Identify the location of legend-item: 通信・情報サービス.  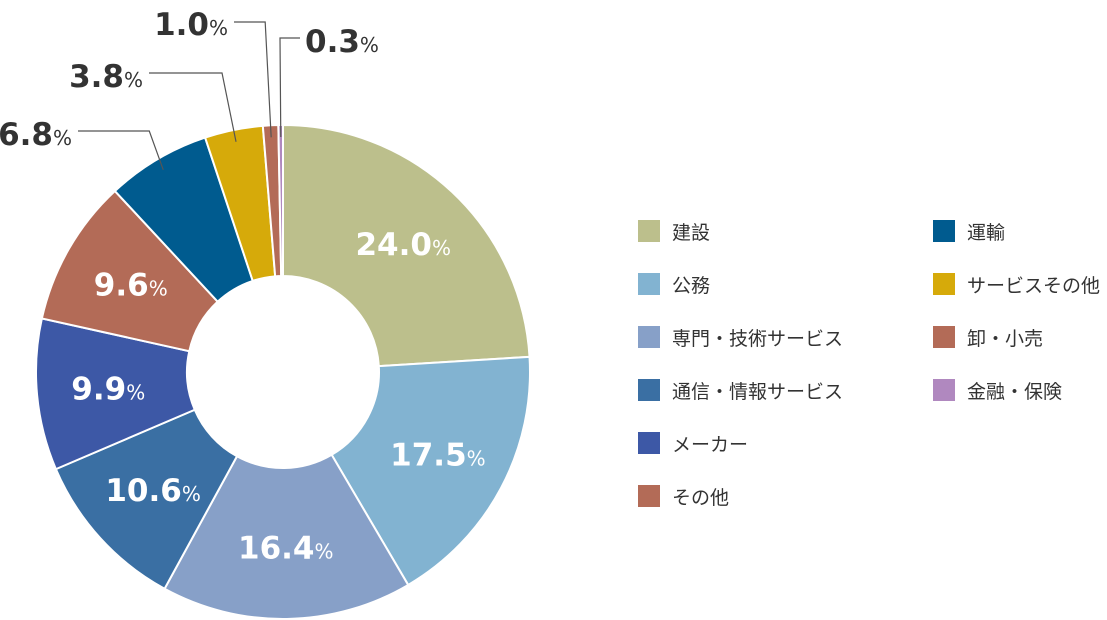
(741, 390).